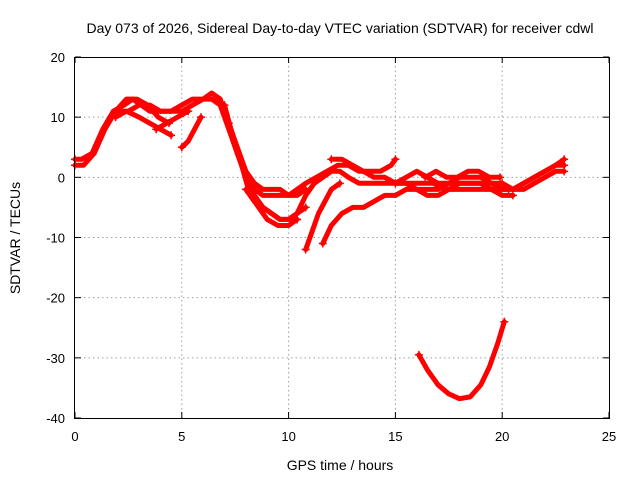  What do you see at coordinates (55, 298) in the screenshot?
I see `y-tick-label: -20` at bounding box center [55, 298].